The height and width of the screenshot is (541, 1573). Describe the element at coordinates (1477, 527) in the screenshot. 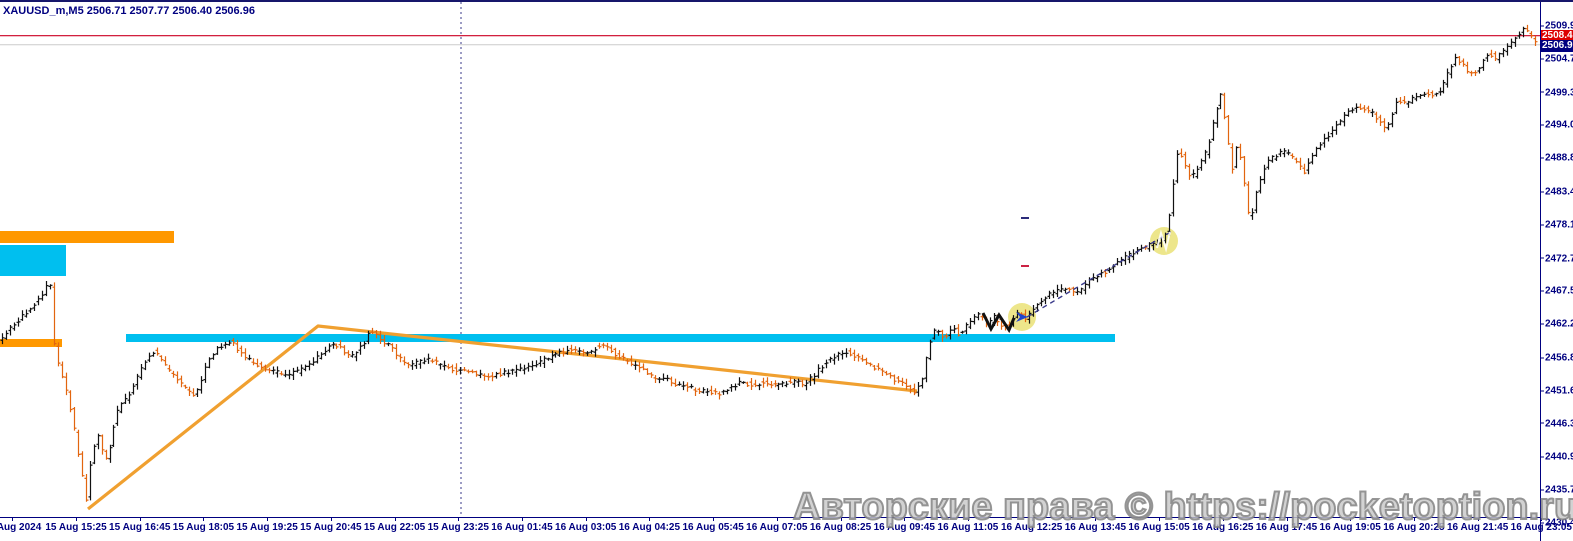

I see `time-axis-label: 16 Aug 21:45` at that location.